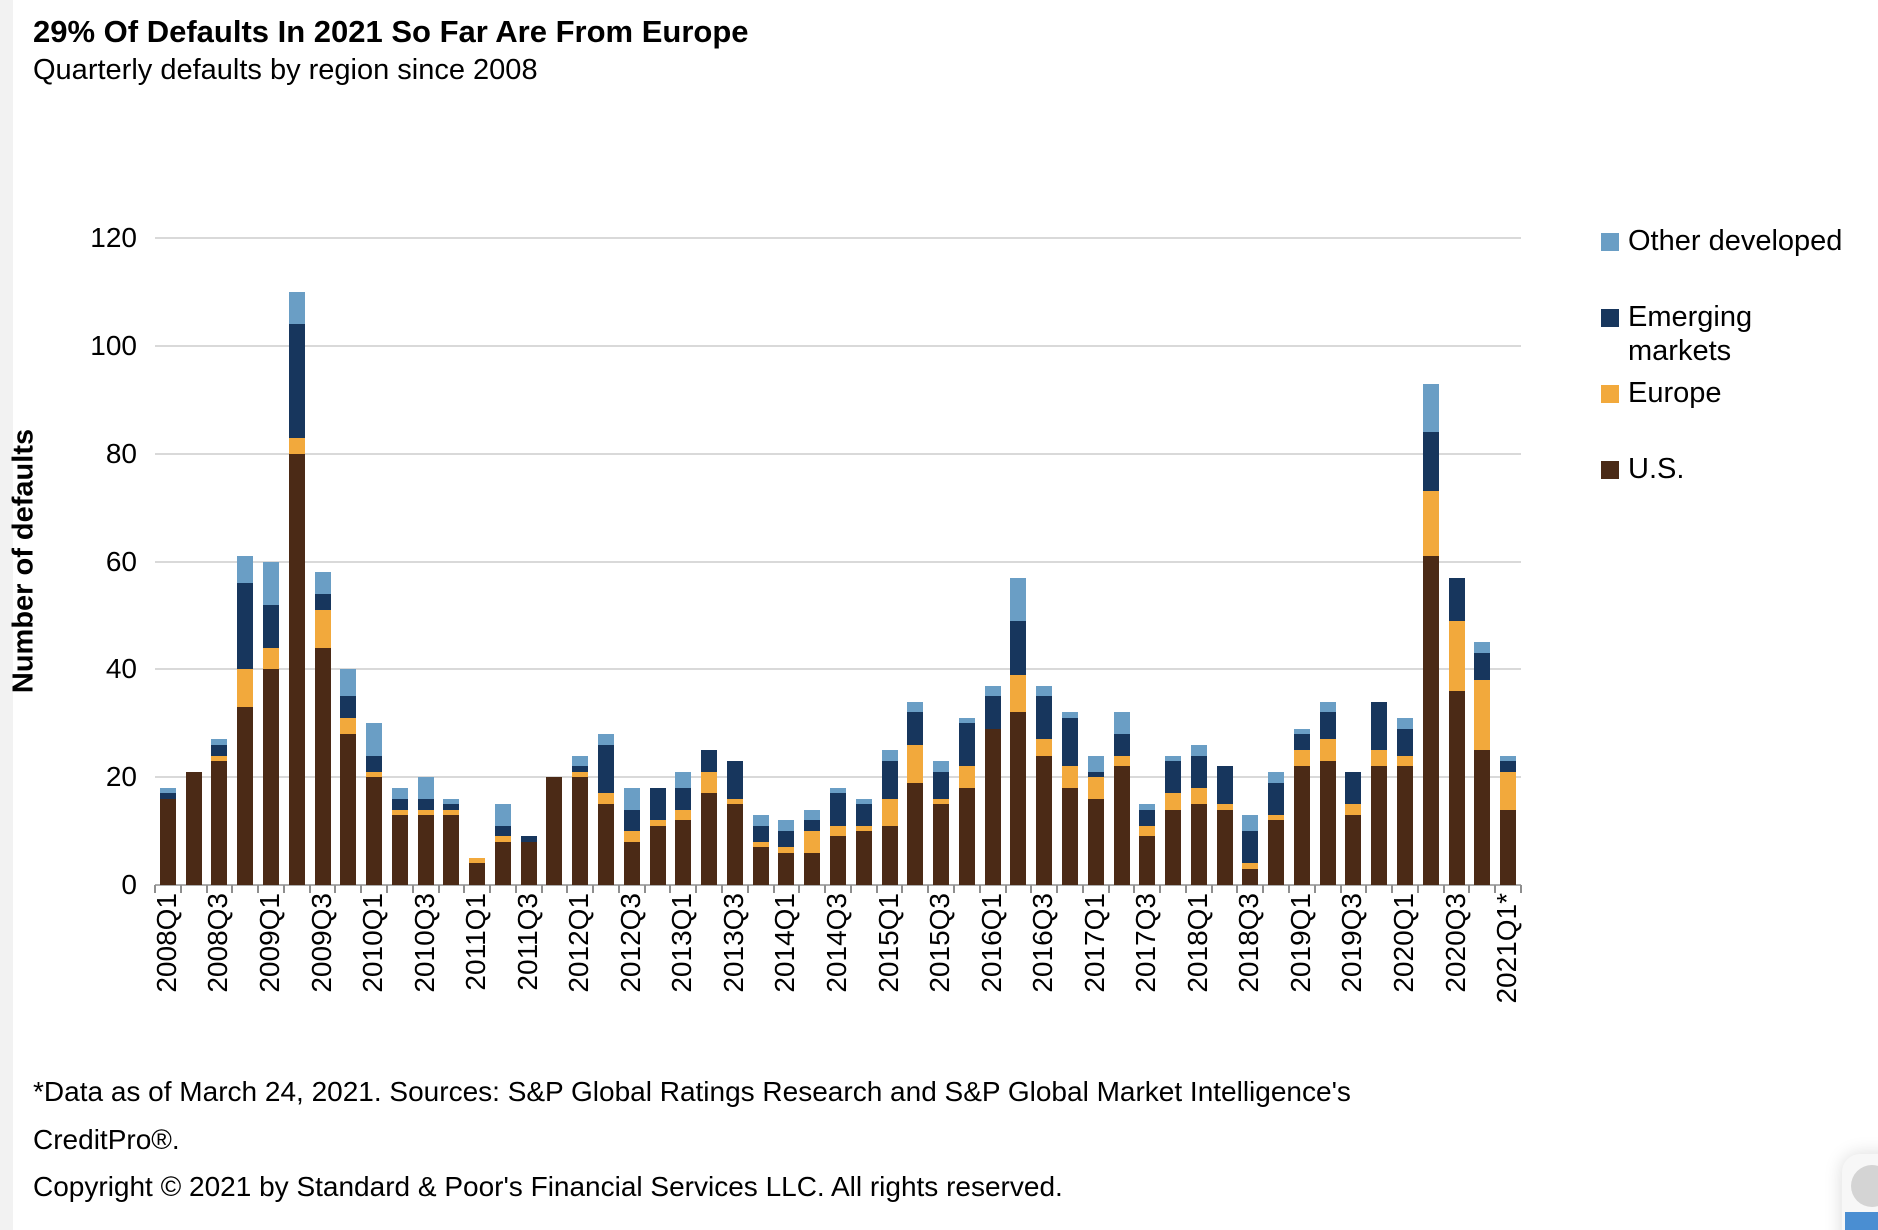 The image size is (1878, 1230). Describe the element at coordinates (1610, 242) in the screenshot. I see `legend-swatch-other-developed` at that location.